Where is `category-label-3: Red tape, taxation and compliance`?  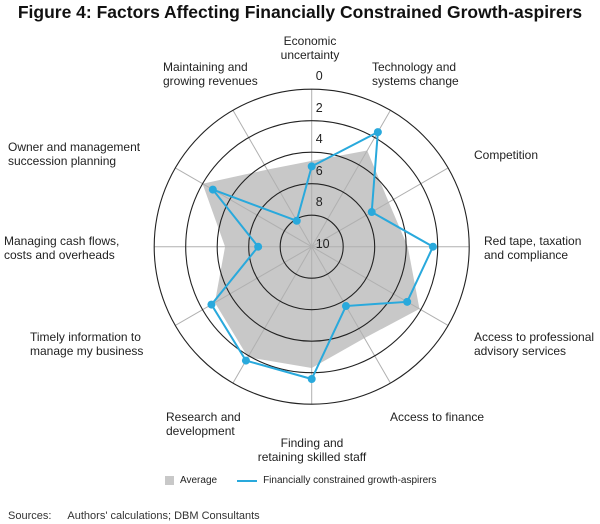 category-label-3: Red tape, taxation and compliance is located at coordinates (533, 248).